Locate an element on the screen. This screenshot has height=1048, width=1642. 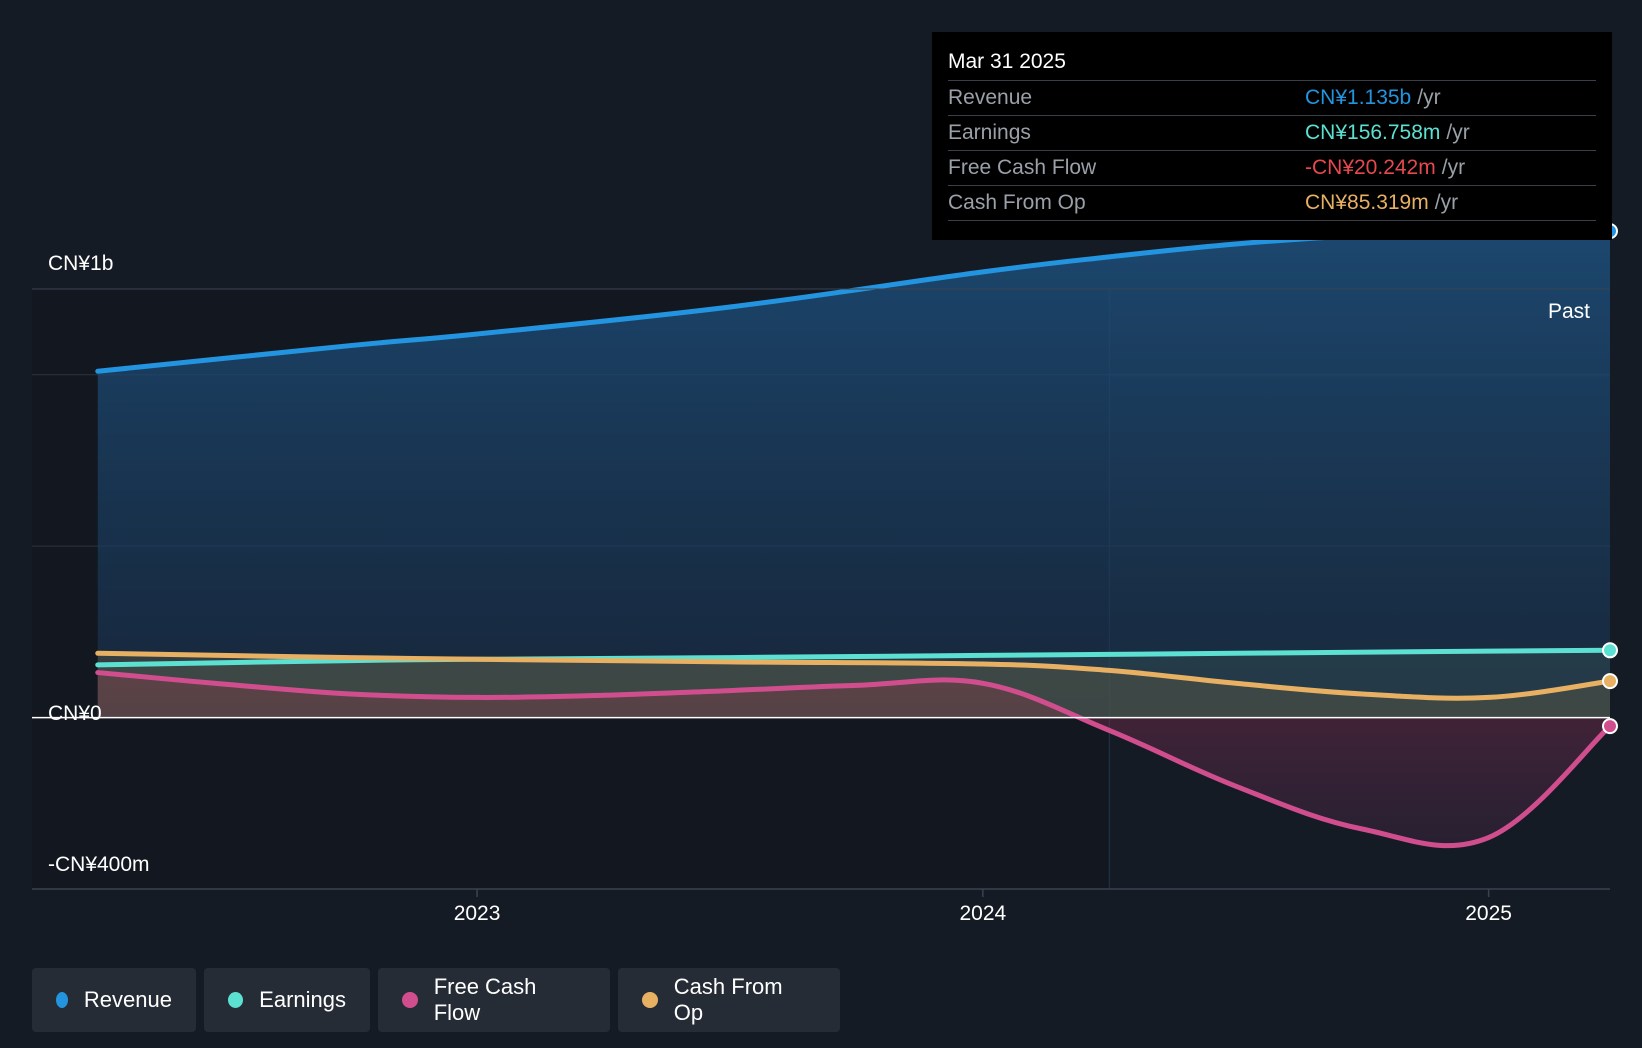
legend-item-cash-from-op: Cash From Op is located at coordinates (729, 1000).